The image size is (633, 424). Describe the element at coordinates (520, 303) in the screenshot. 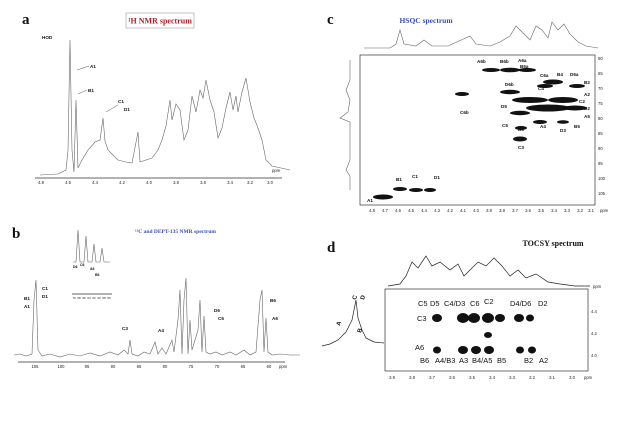

I see `panel-d-label: D4/D6` at that location.